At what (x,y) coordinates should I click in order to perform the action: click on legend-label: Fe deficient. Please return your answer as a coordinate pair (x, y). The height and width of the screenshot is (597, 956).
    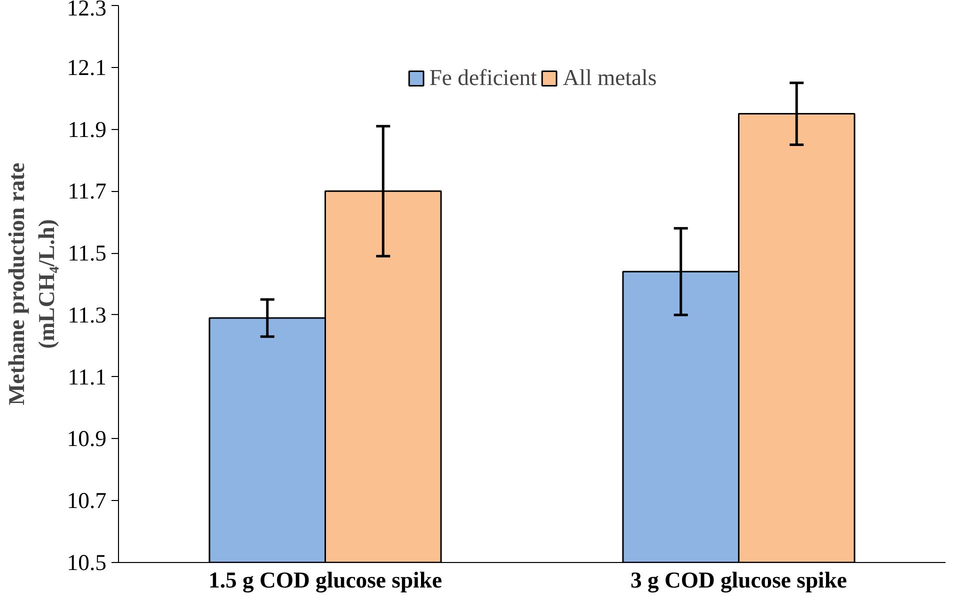
    Looking at the image, I should click on (483, 78).